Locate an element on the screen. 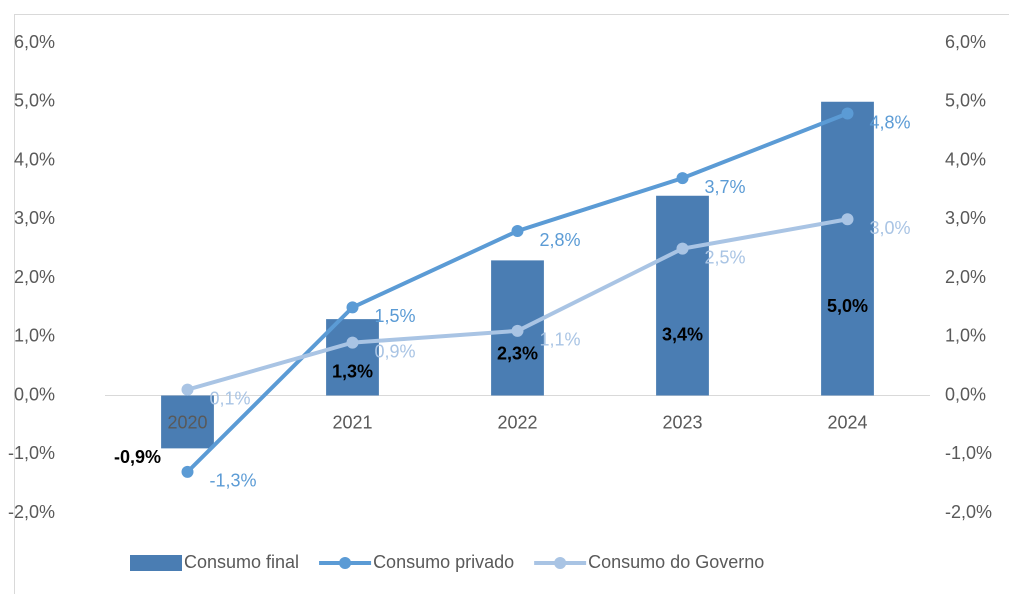 Image resolution: width=1009 pixels, height=594 pixels. point-value-label: 2,5% is located at coordinates (725, 257).